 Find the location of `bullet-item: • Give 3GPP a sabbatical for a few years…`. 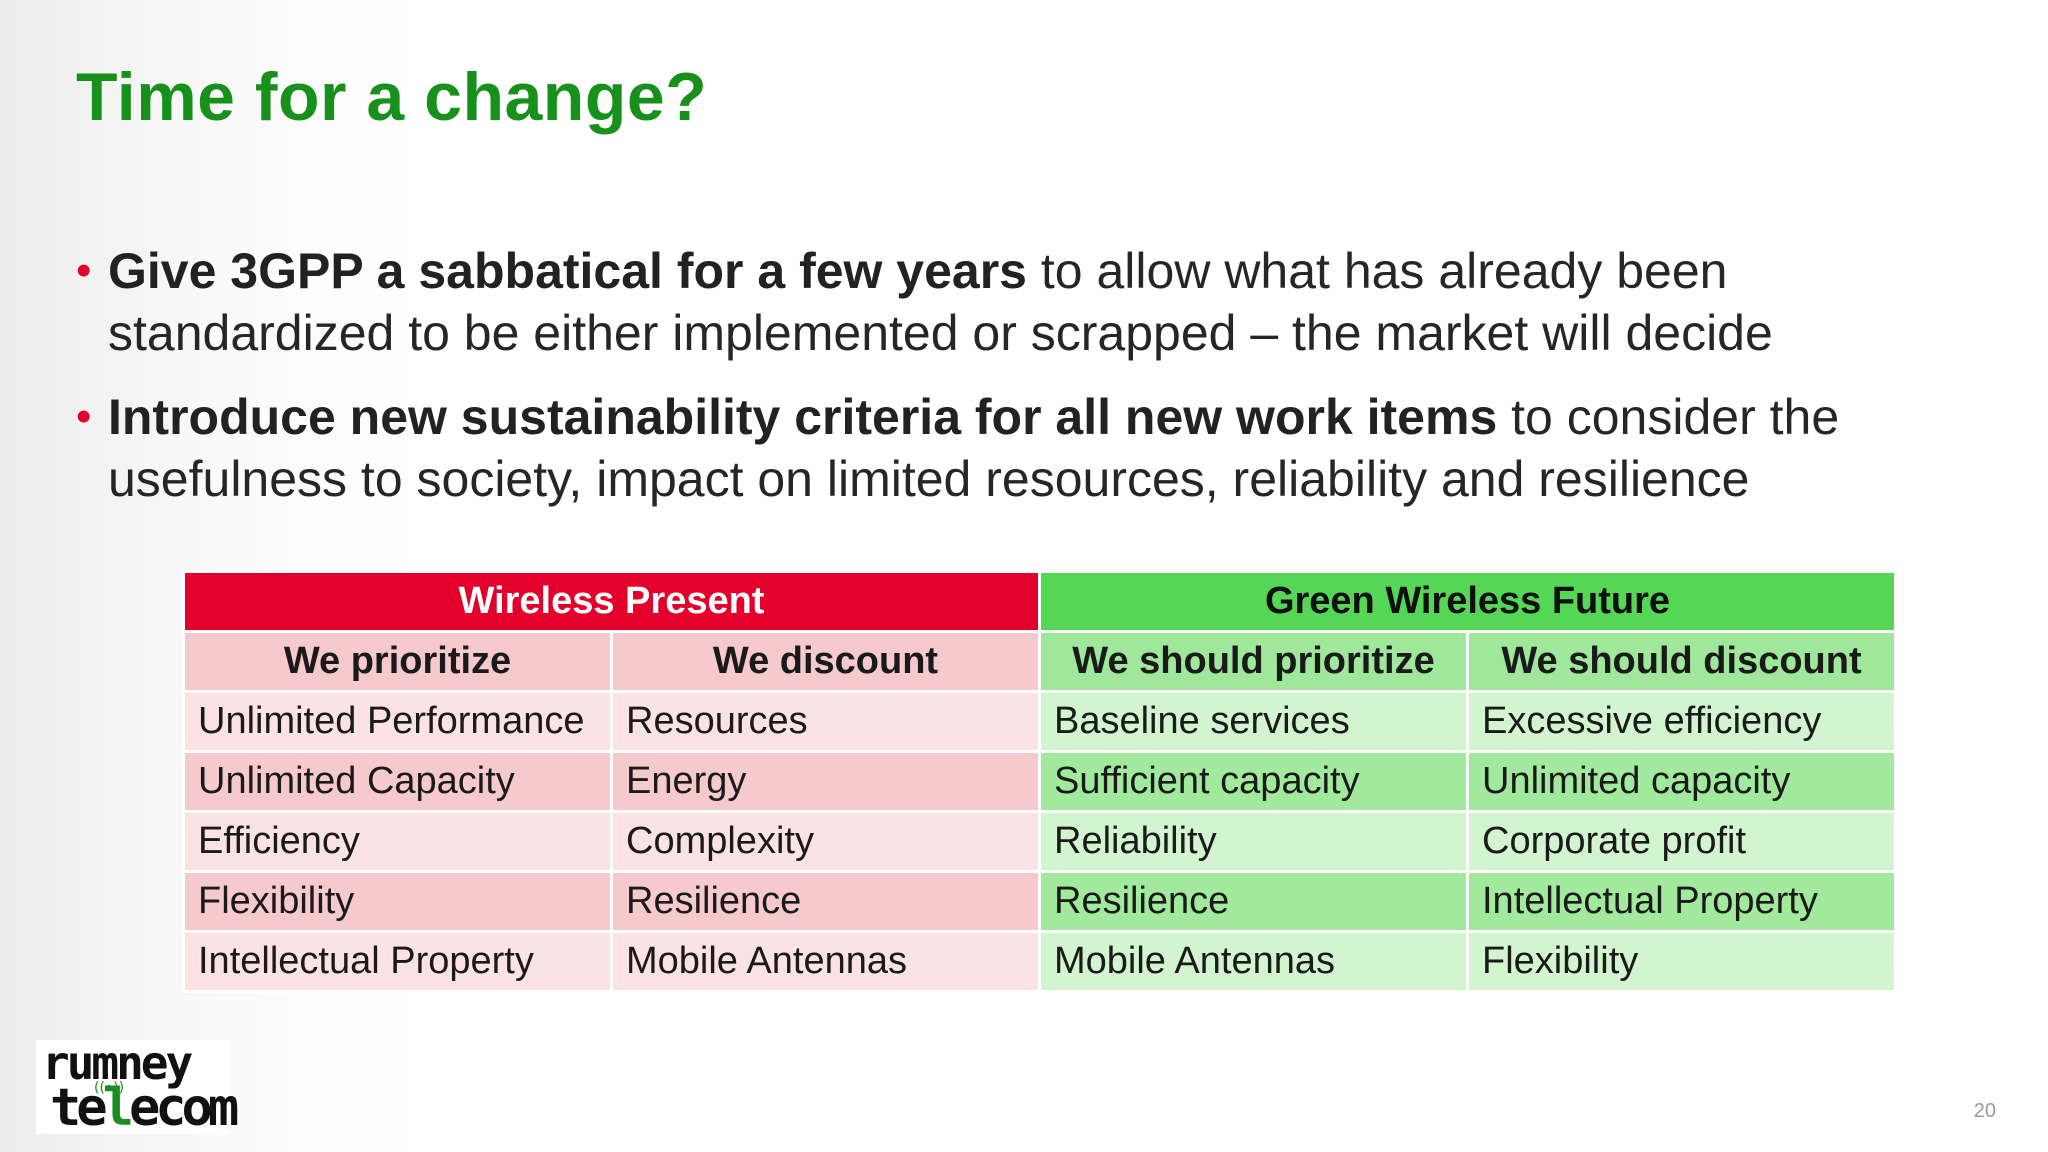

bullet-item: • Give 3GPP a sabbatical for a few years… is located at coordinates (1016, 302).